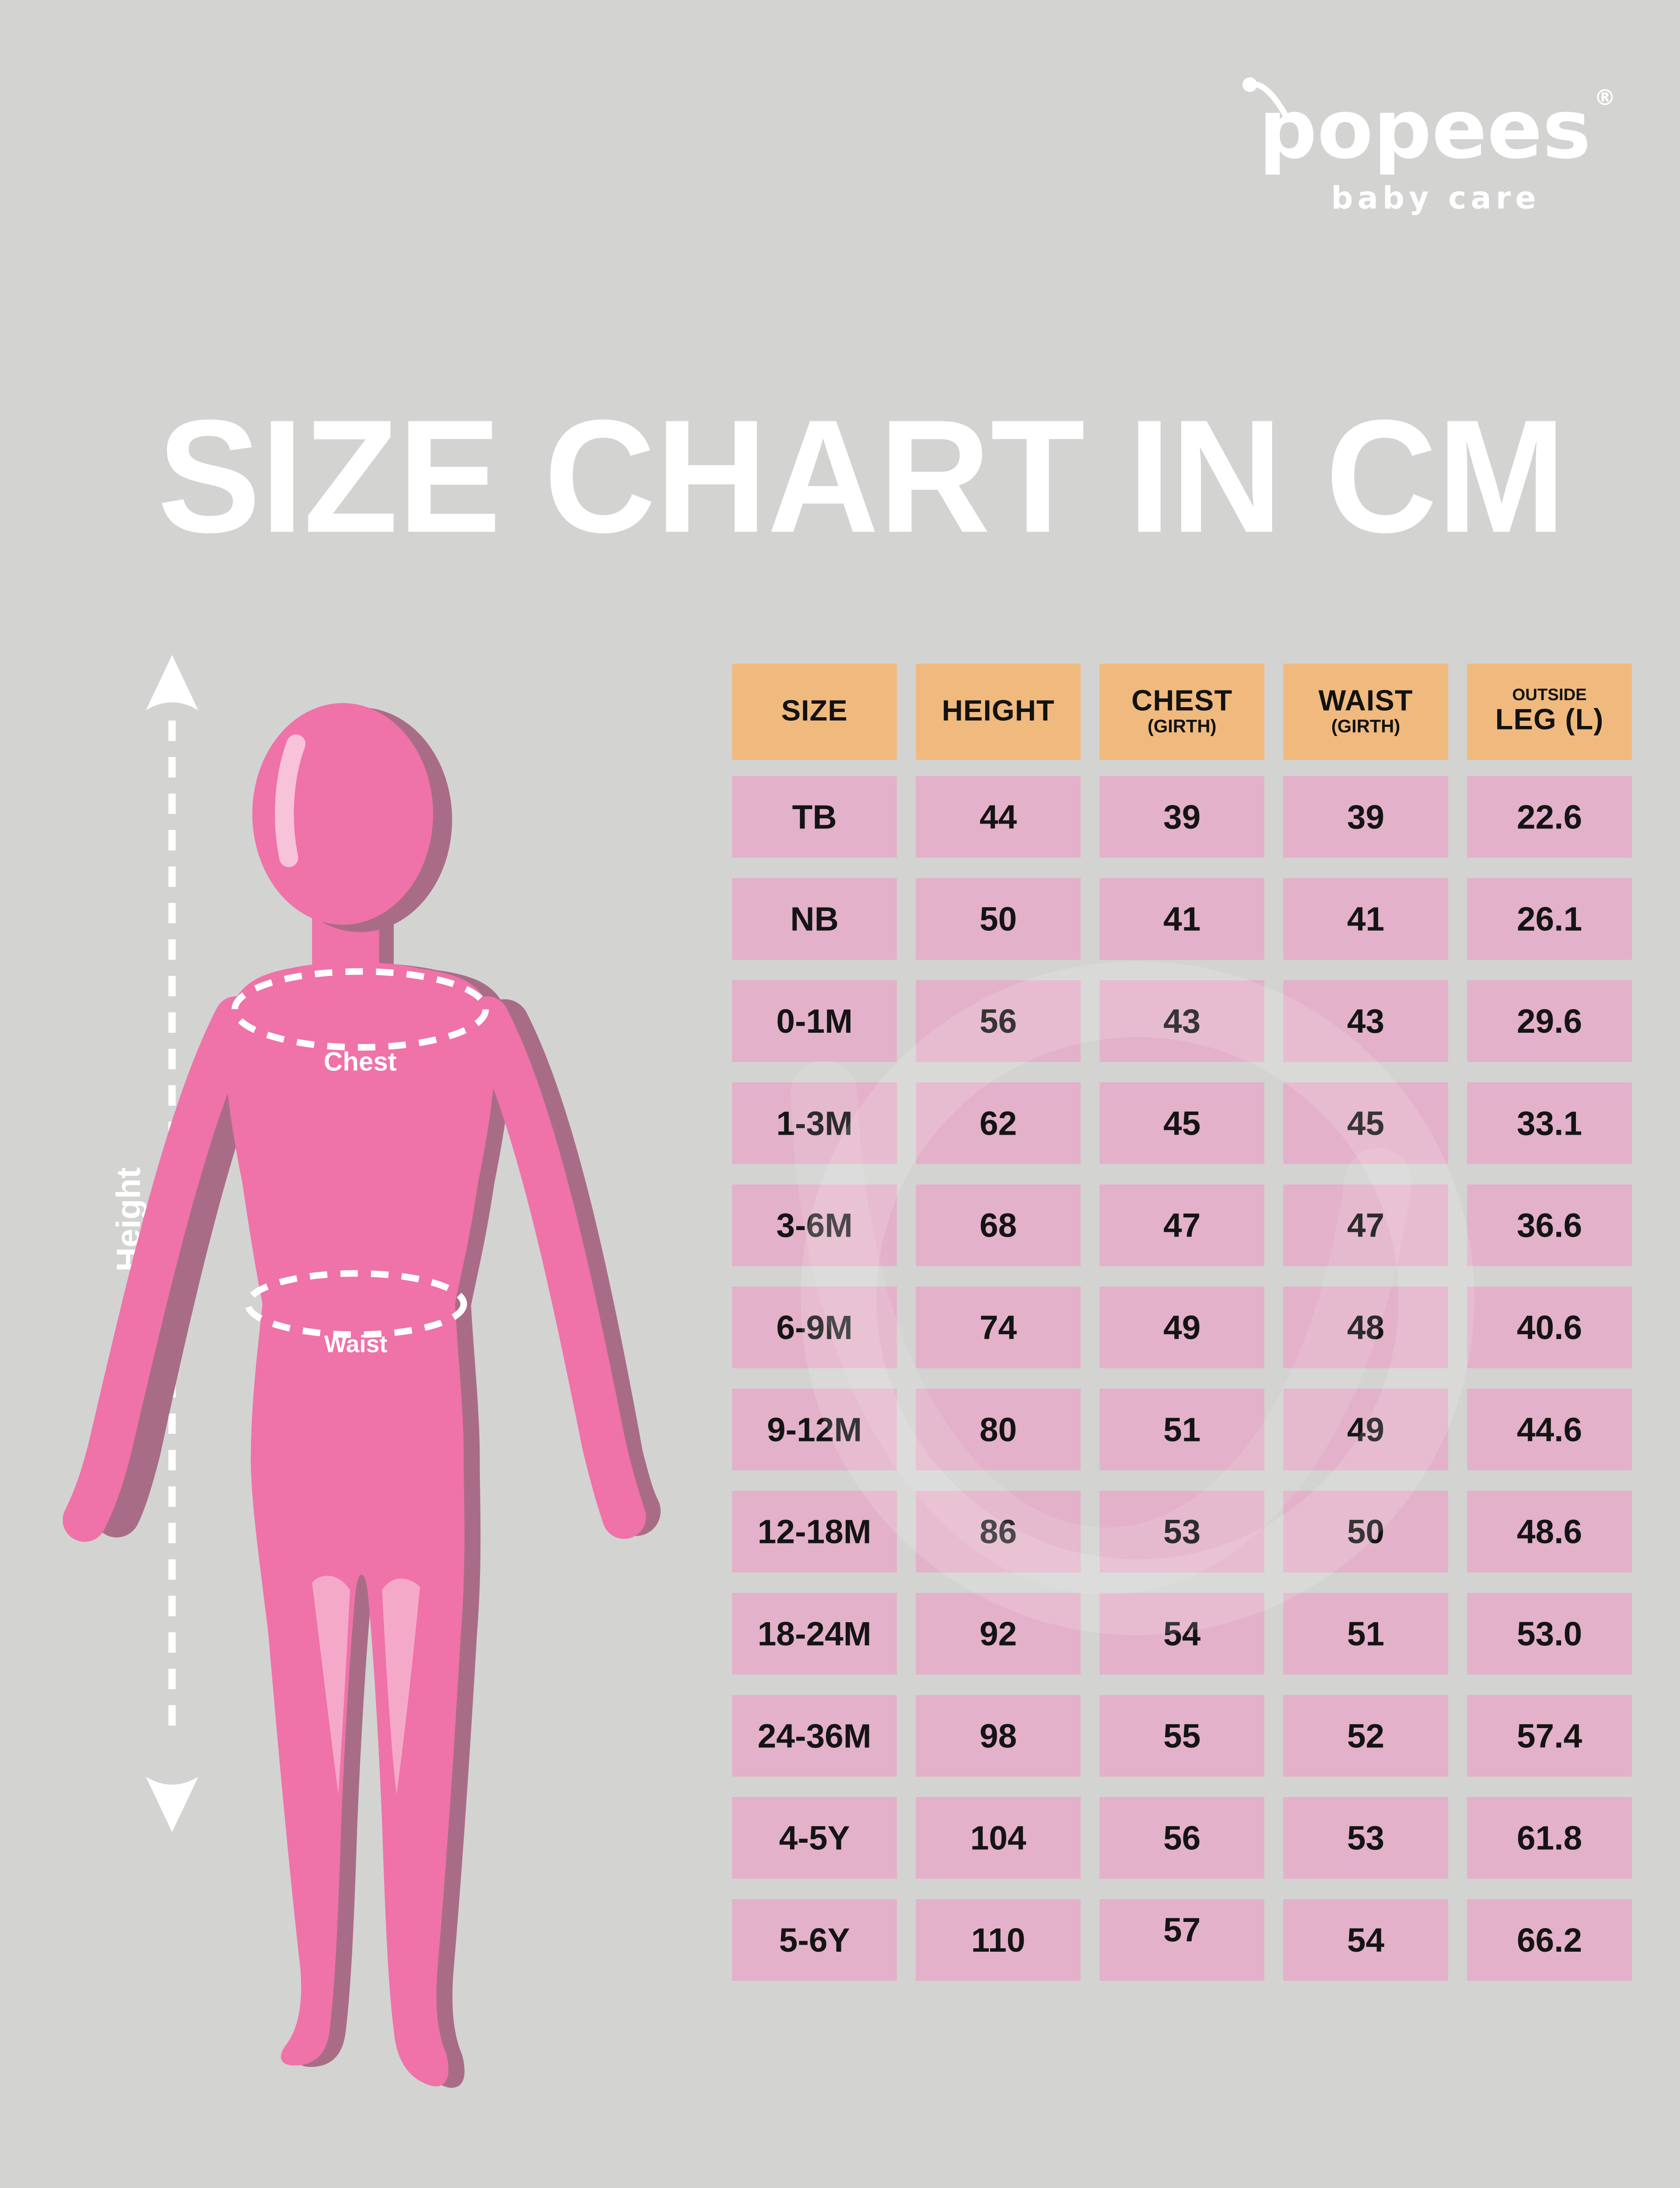 The height and width of the screenshot is (2188, 1680). I want to click on butterfly-antenna-icon, so click(1266, 100).